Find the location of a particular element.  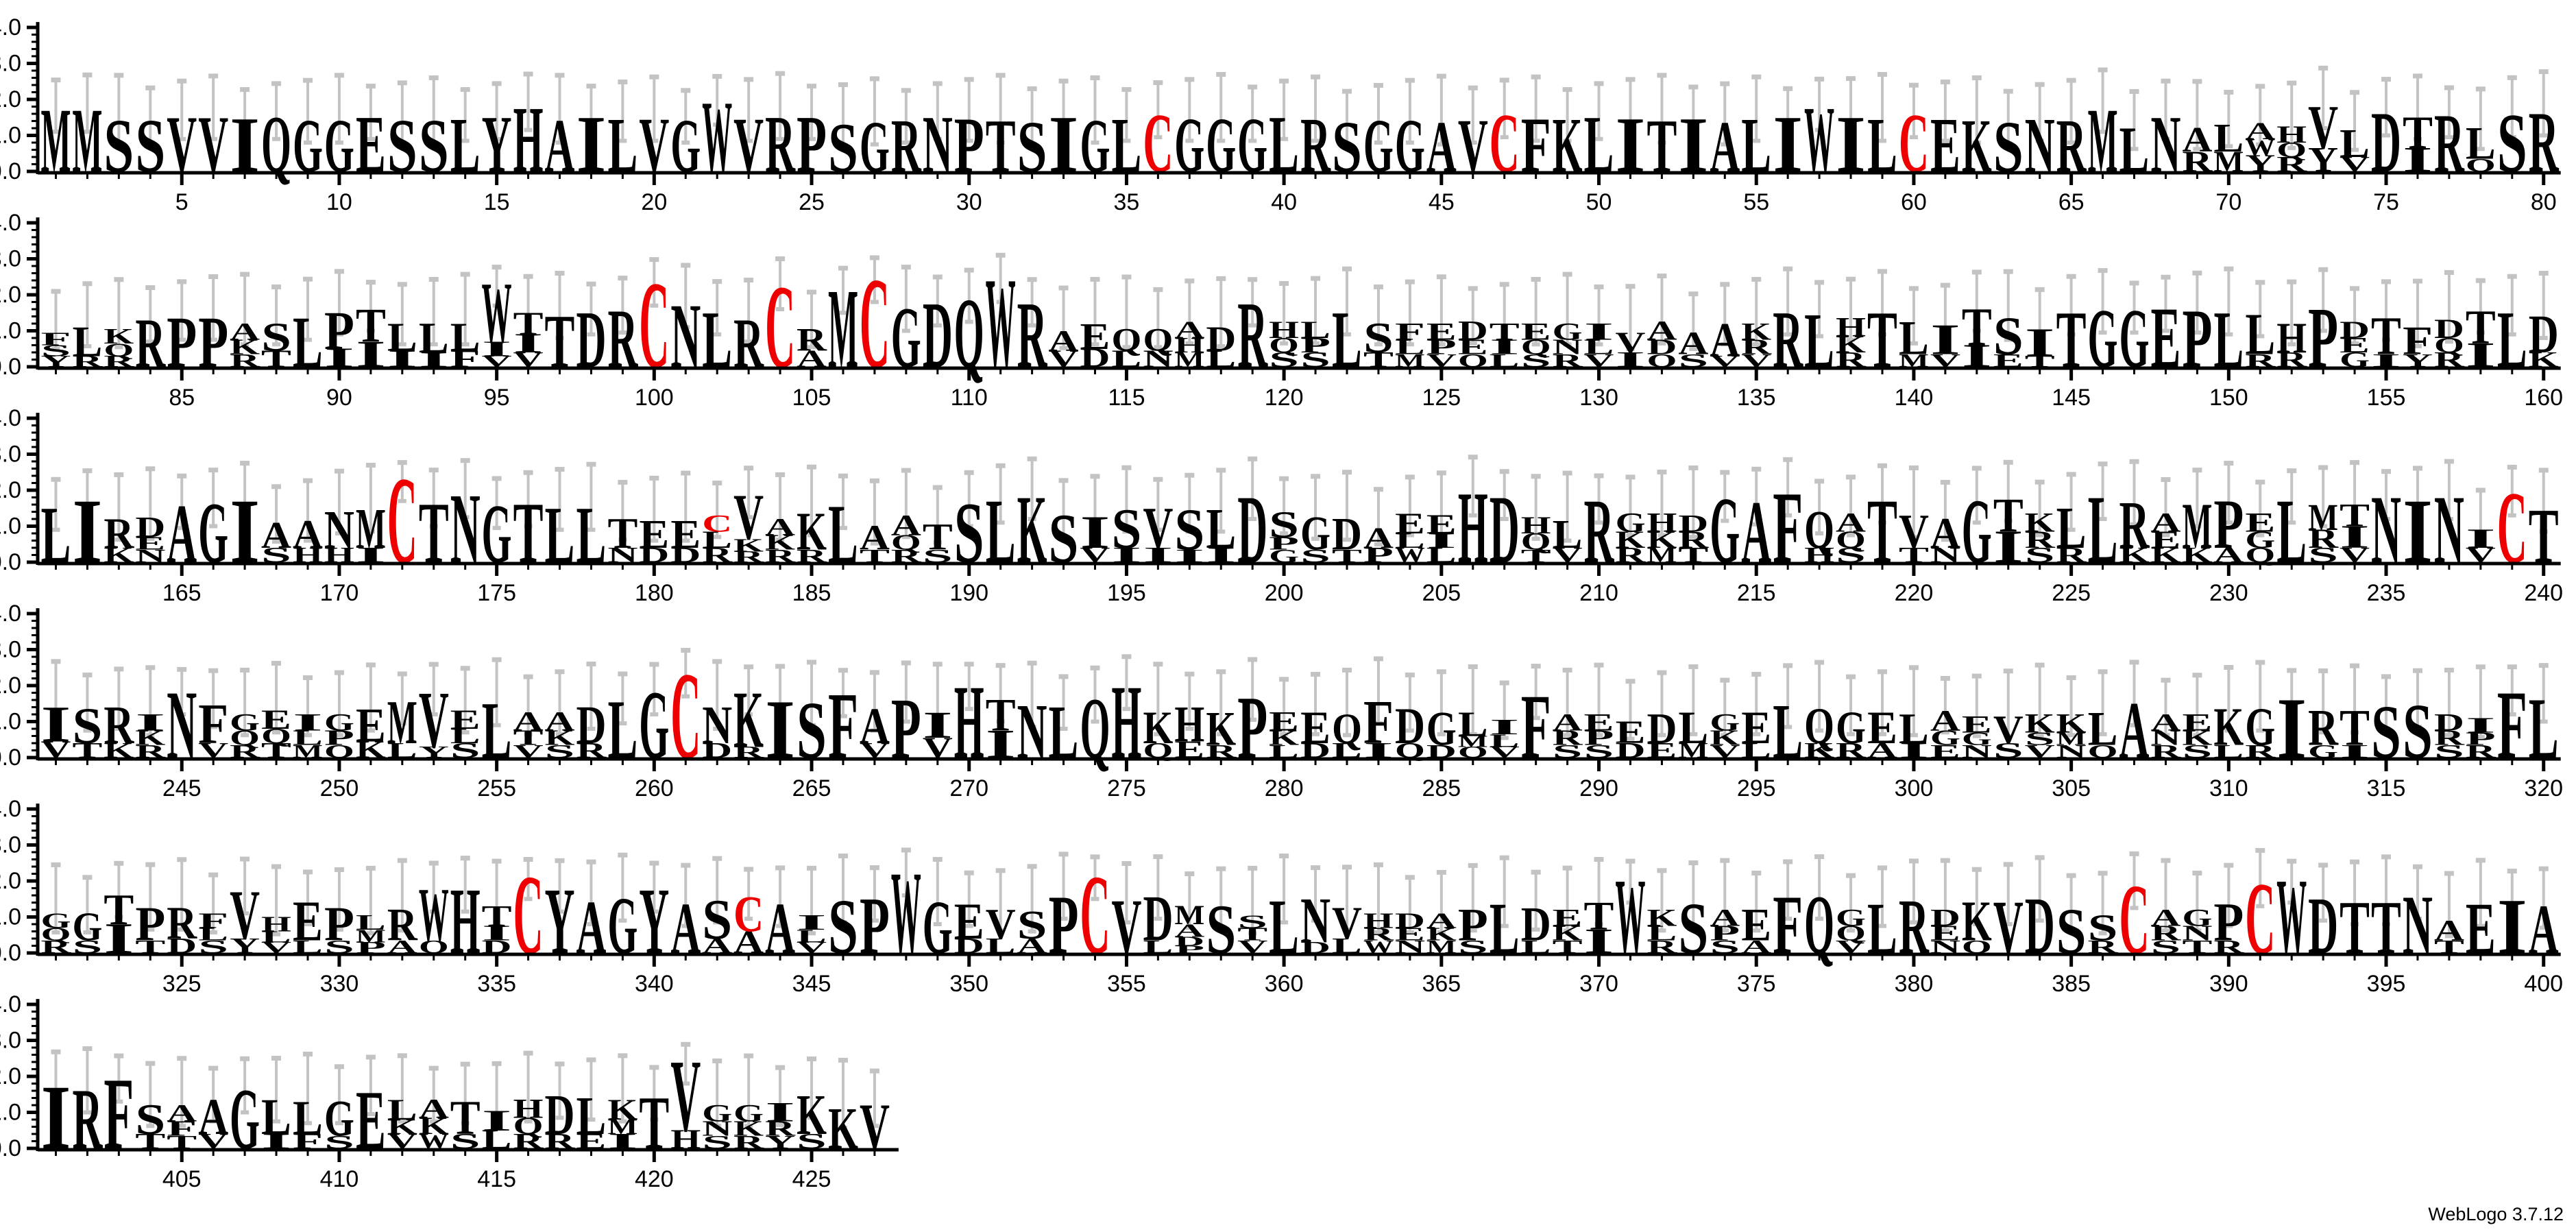

x-tick-label: 240 is located at coordinates (2543, 593).